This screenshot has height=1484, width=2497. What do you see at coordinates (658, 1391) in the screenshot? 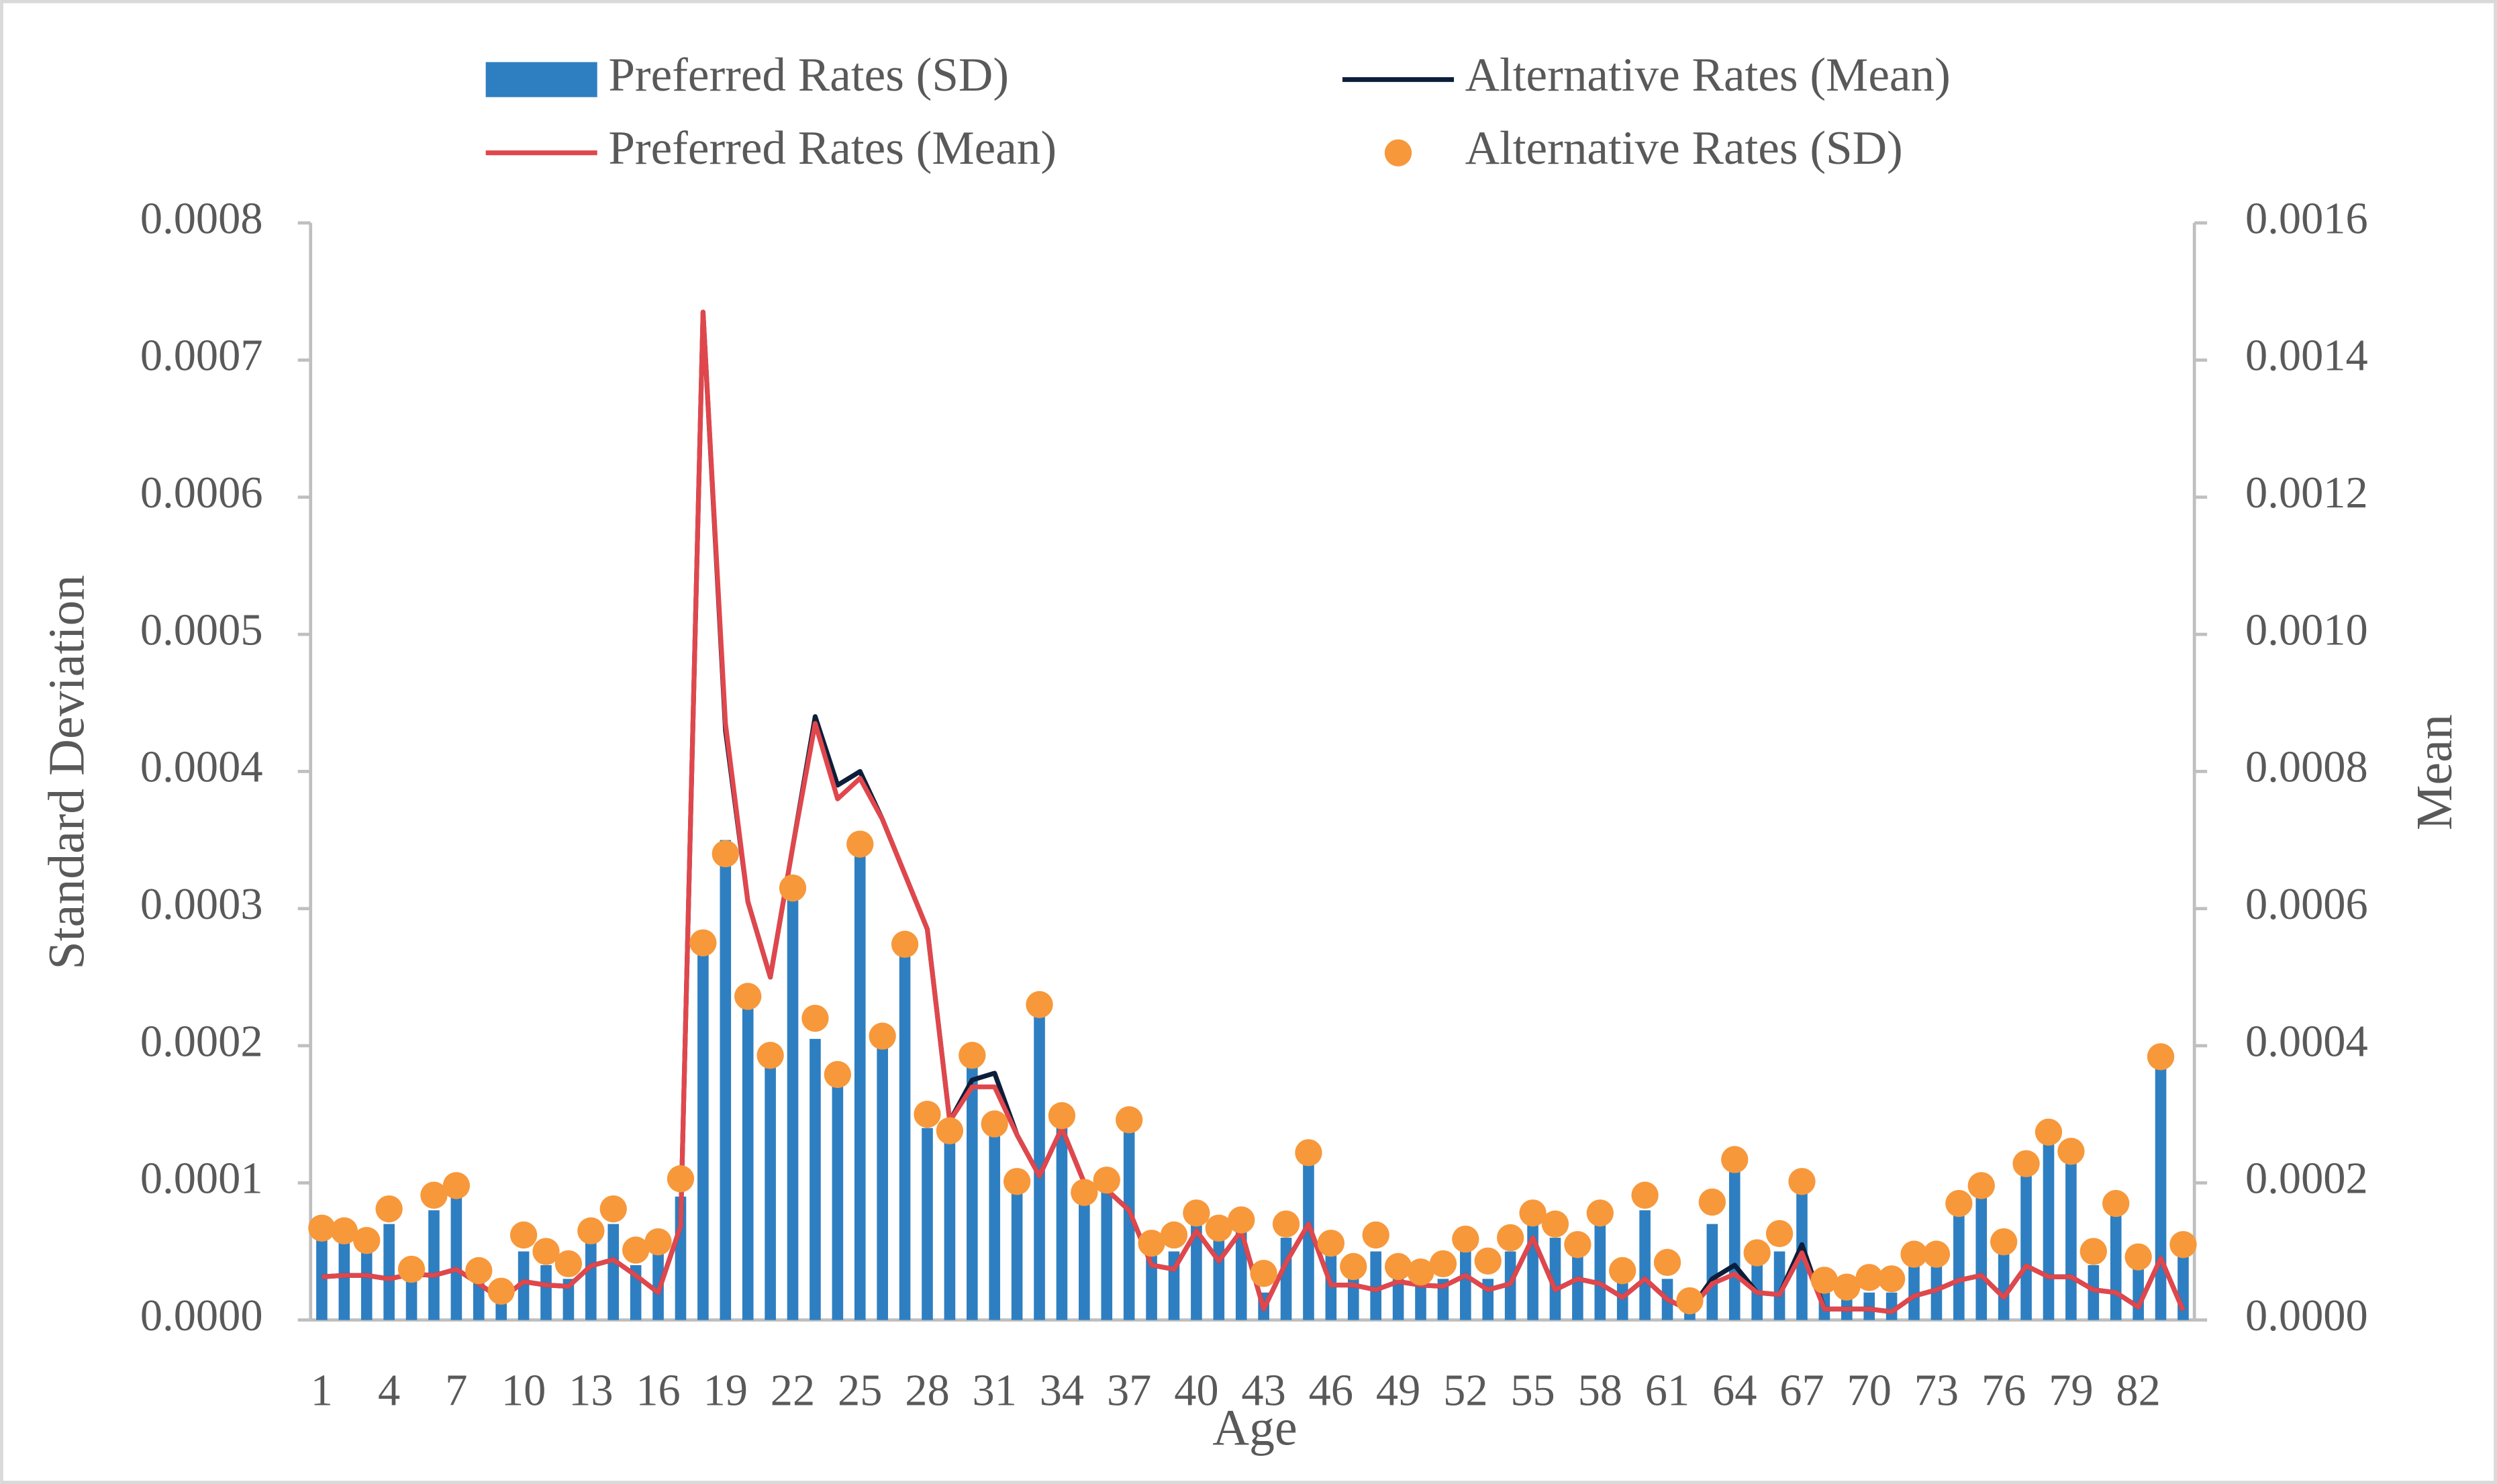
I see `x-tick-label: 16` at bounding box center [658, 1391].